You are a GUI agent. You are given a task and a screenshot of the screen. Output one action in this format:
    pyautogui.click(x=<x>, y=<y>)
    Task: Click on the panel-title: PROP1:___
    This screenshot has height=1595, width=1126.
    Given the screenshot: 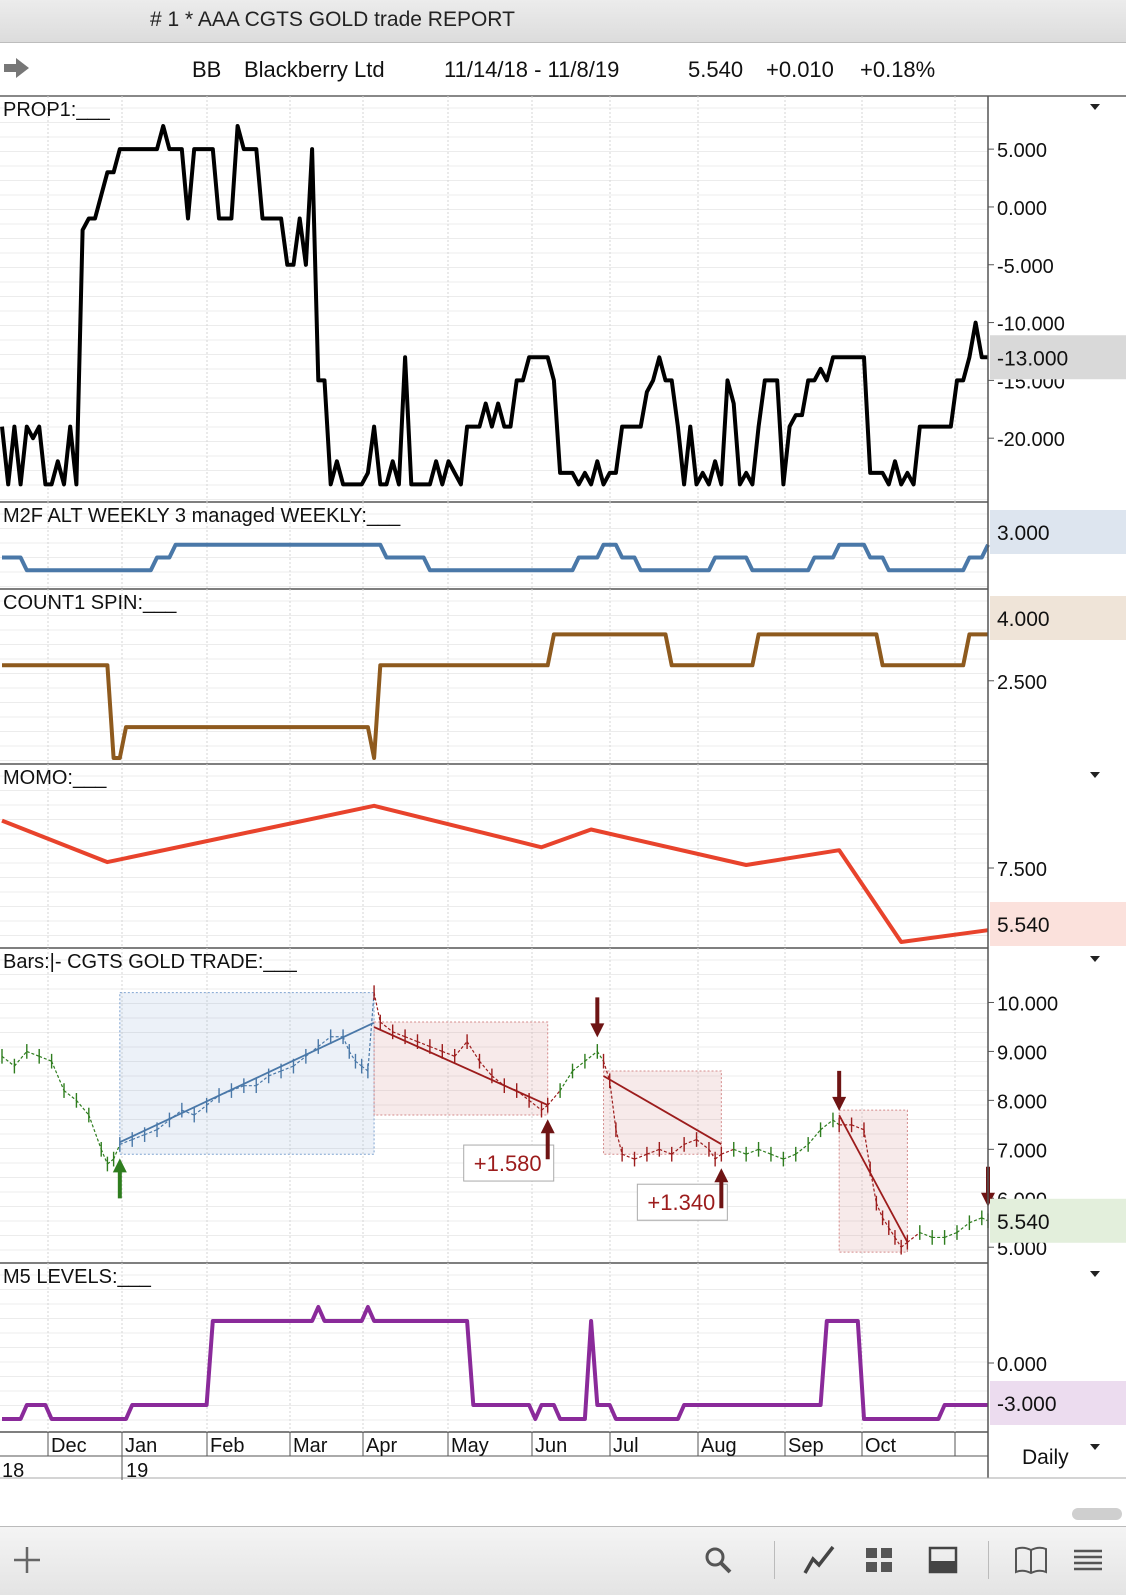 What is the action you would take?
    pyautogui.click(x=57, y=110)
    